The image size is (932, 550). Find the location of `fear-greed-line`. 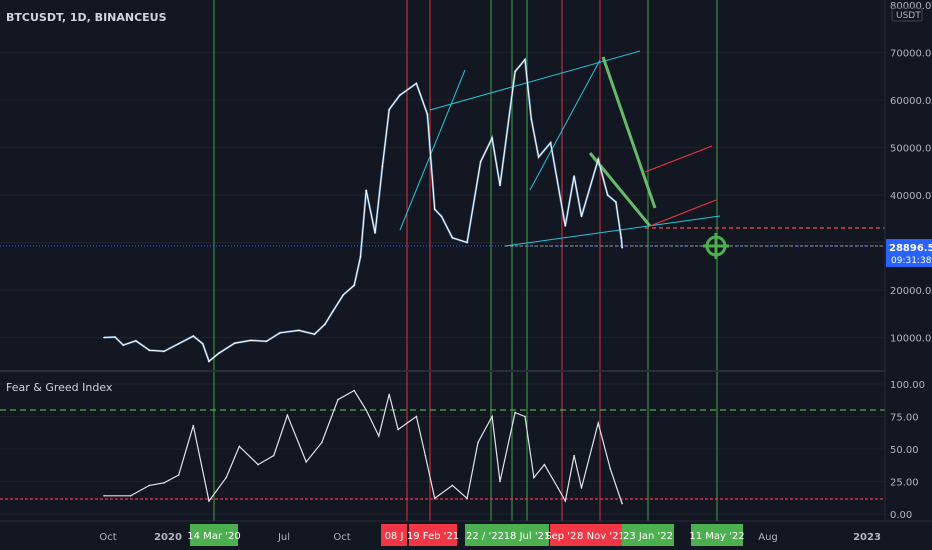

fear-greed-line is located at coordinates (363, 446).